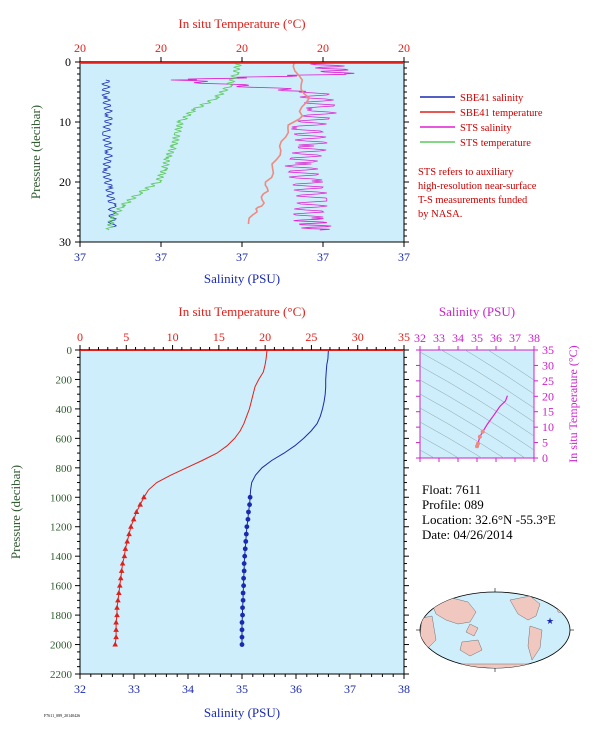  Describe the element at coordinates (477, 338) in the screenshot. I see `ts-salinity-tick-label: 35` at that location.